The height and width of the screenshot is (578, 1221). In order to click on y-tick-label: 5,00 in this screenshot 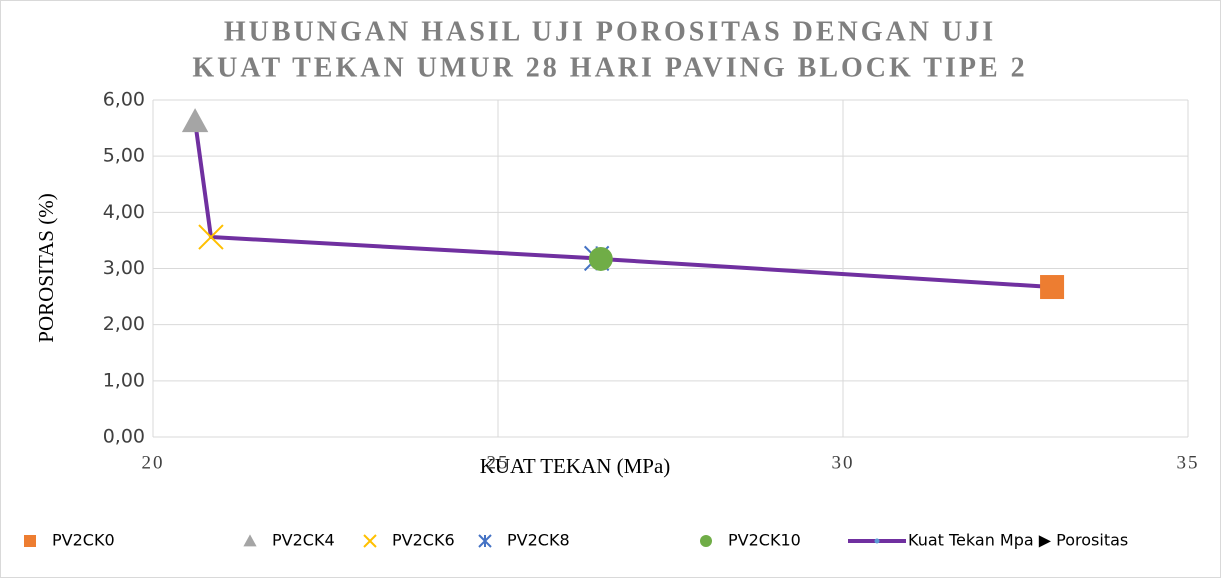, I will do `click(124, 156)`.